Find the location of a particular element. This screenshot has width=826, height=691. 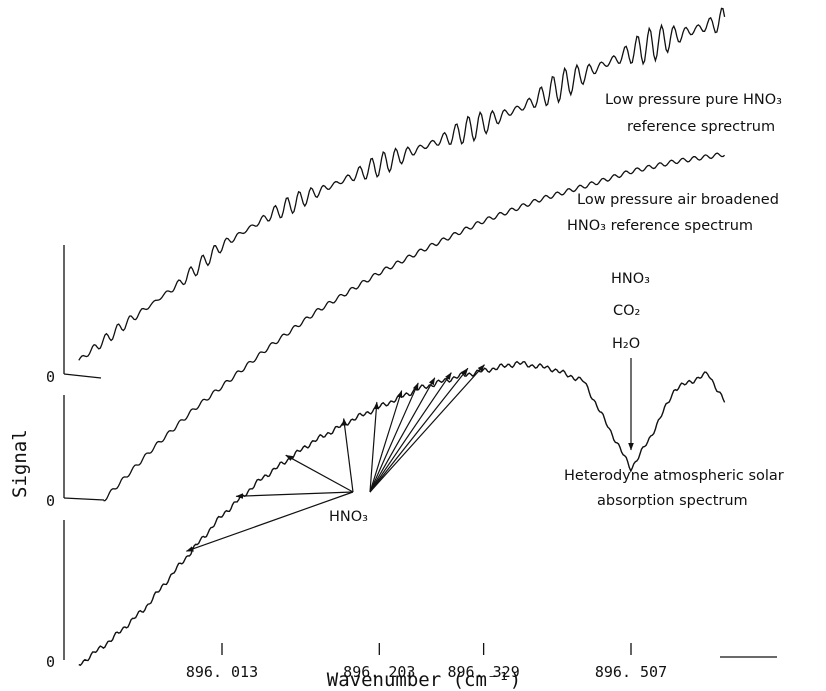

species-label-co2: CO₂ is located at coordinates (626, 311).